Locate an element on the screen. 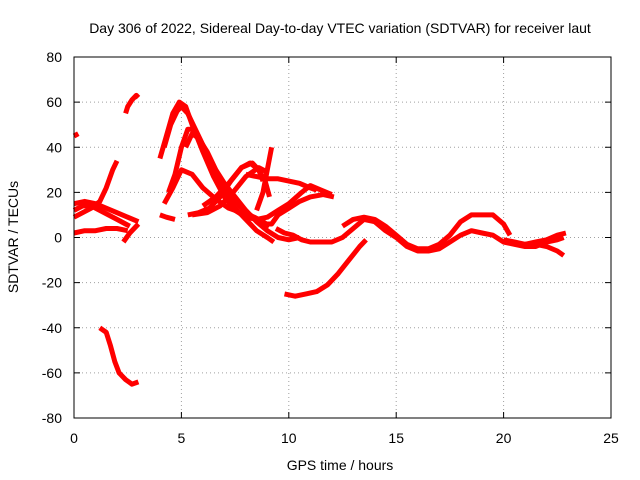  y-tick-label: 0 is located at coordinates (58, 238).